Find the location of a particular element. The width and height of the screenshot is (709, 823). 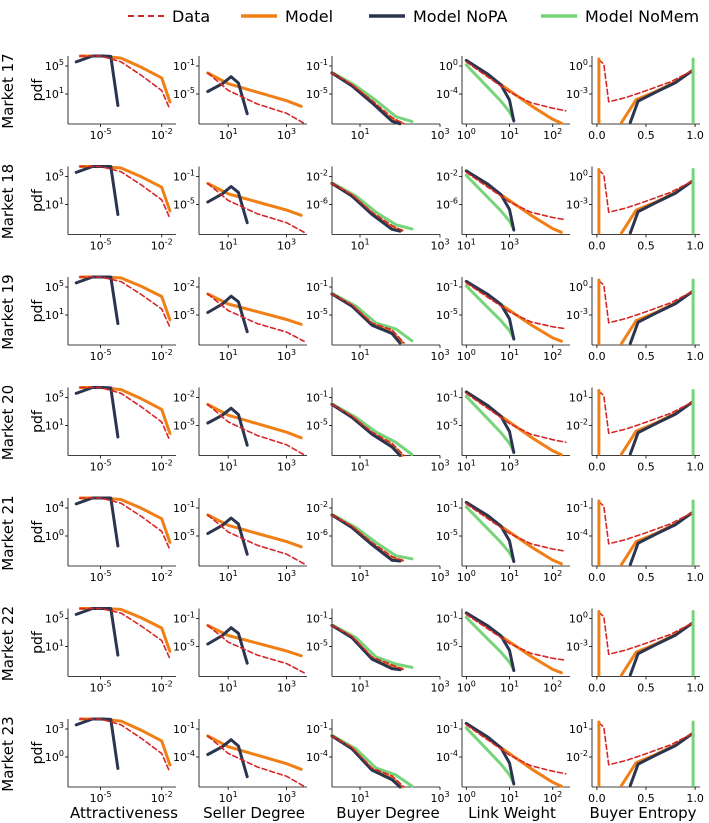

panel-market-20-buyer-degree: 10⁻¹ 10⁻⁵ 10¹ 10³ is located at coordinates (378, 430).